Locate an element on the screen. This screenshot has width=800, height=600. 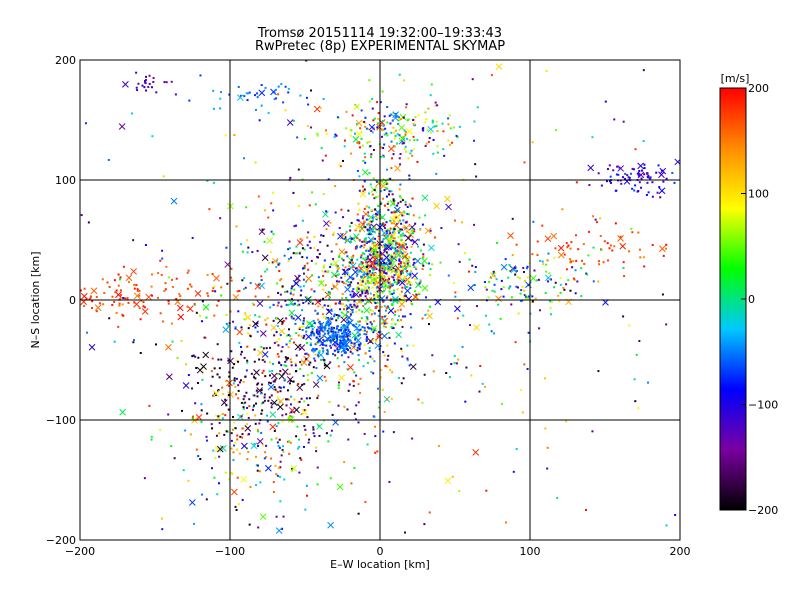
x-tick-label: −200 is located at coordinates (80, 551).